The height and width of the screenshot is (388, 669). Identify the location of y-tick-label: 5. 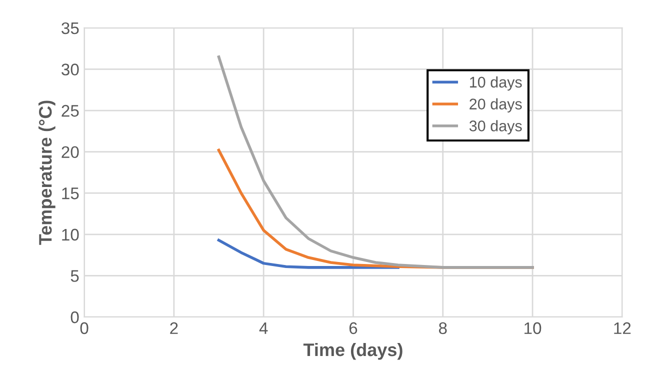
(74, 276).